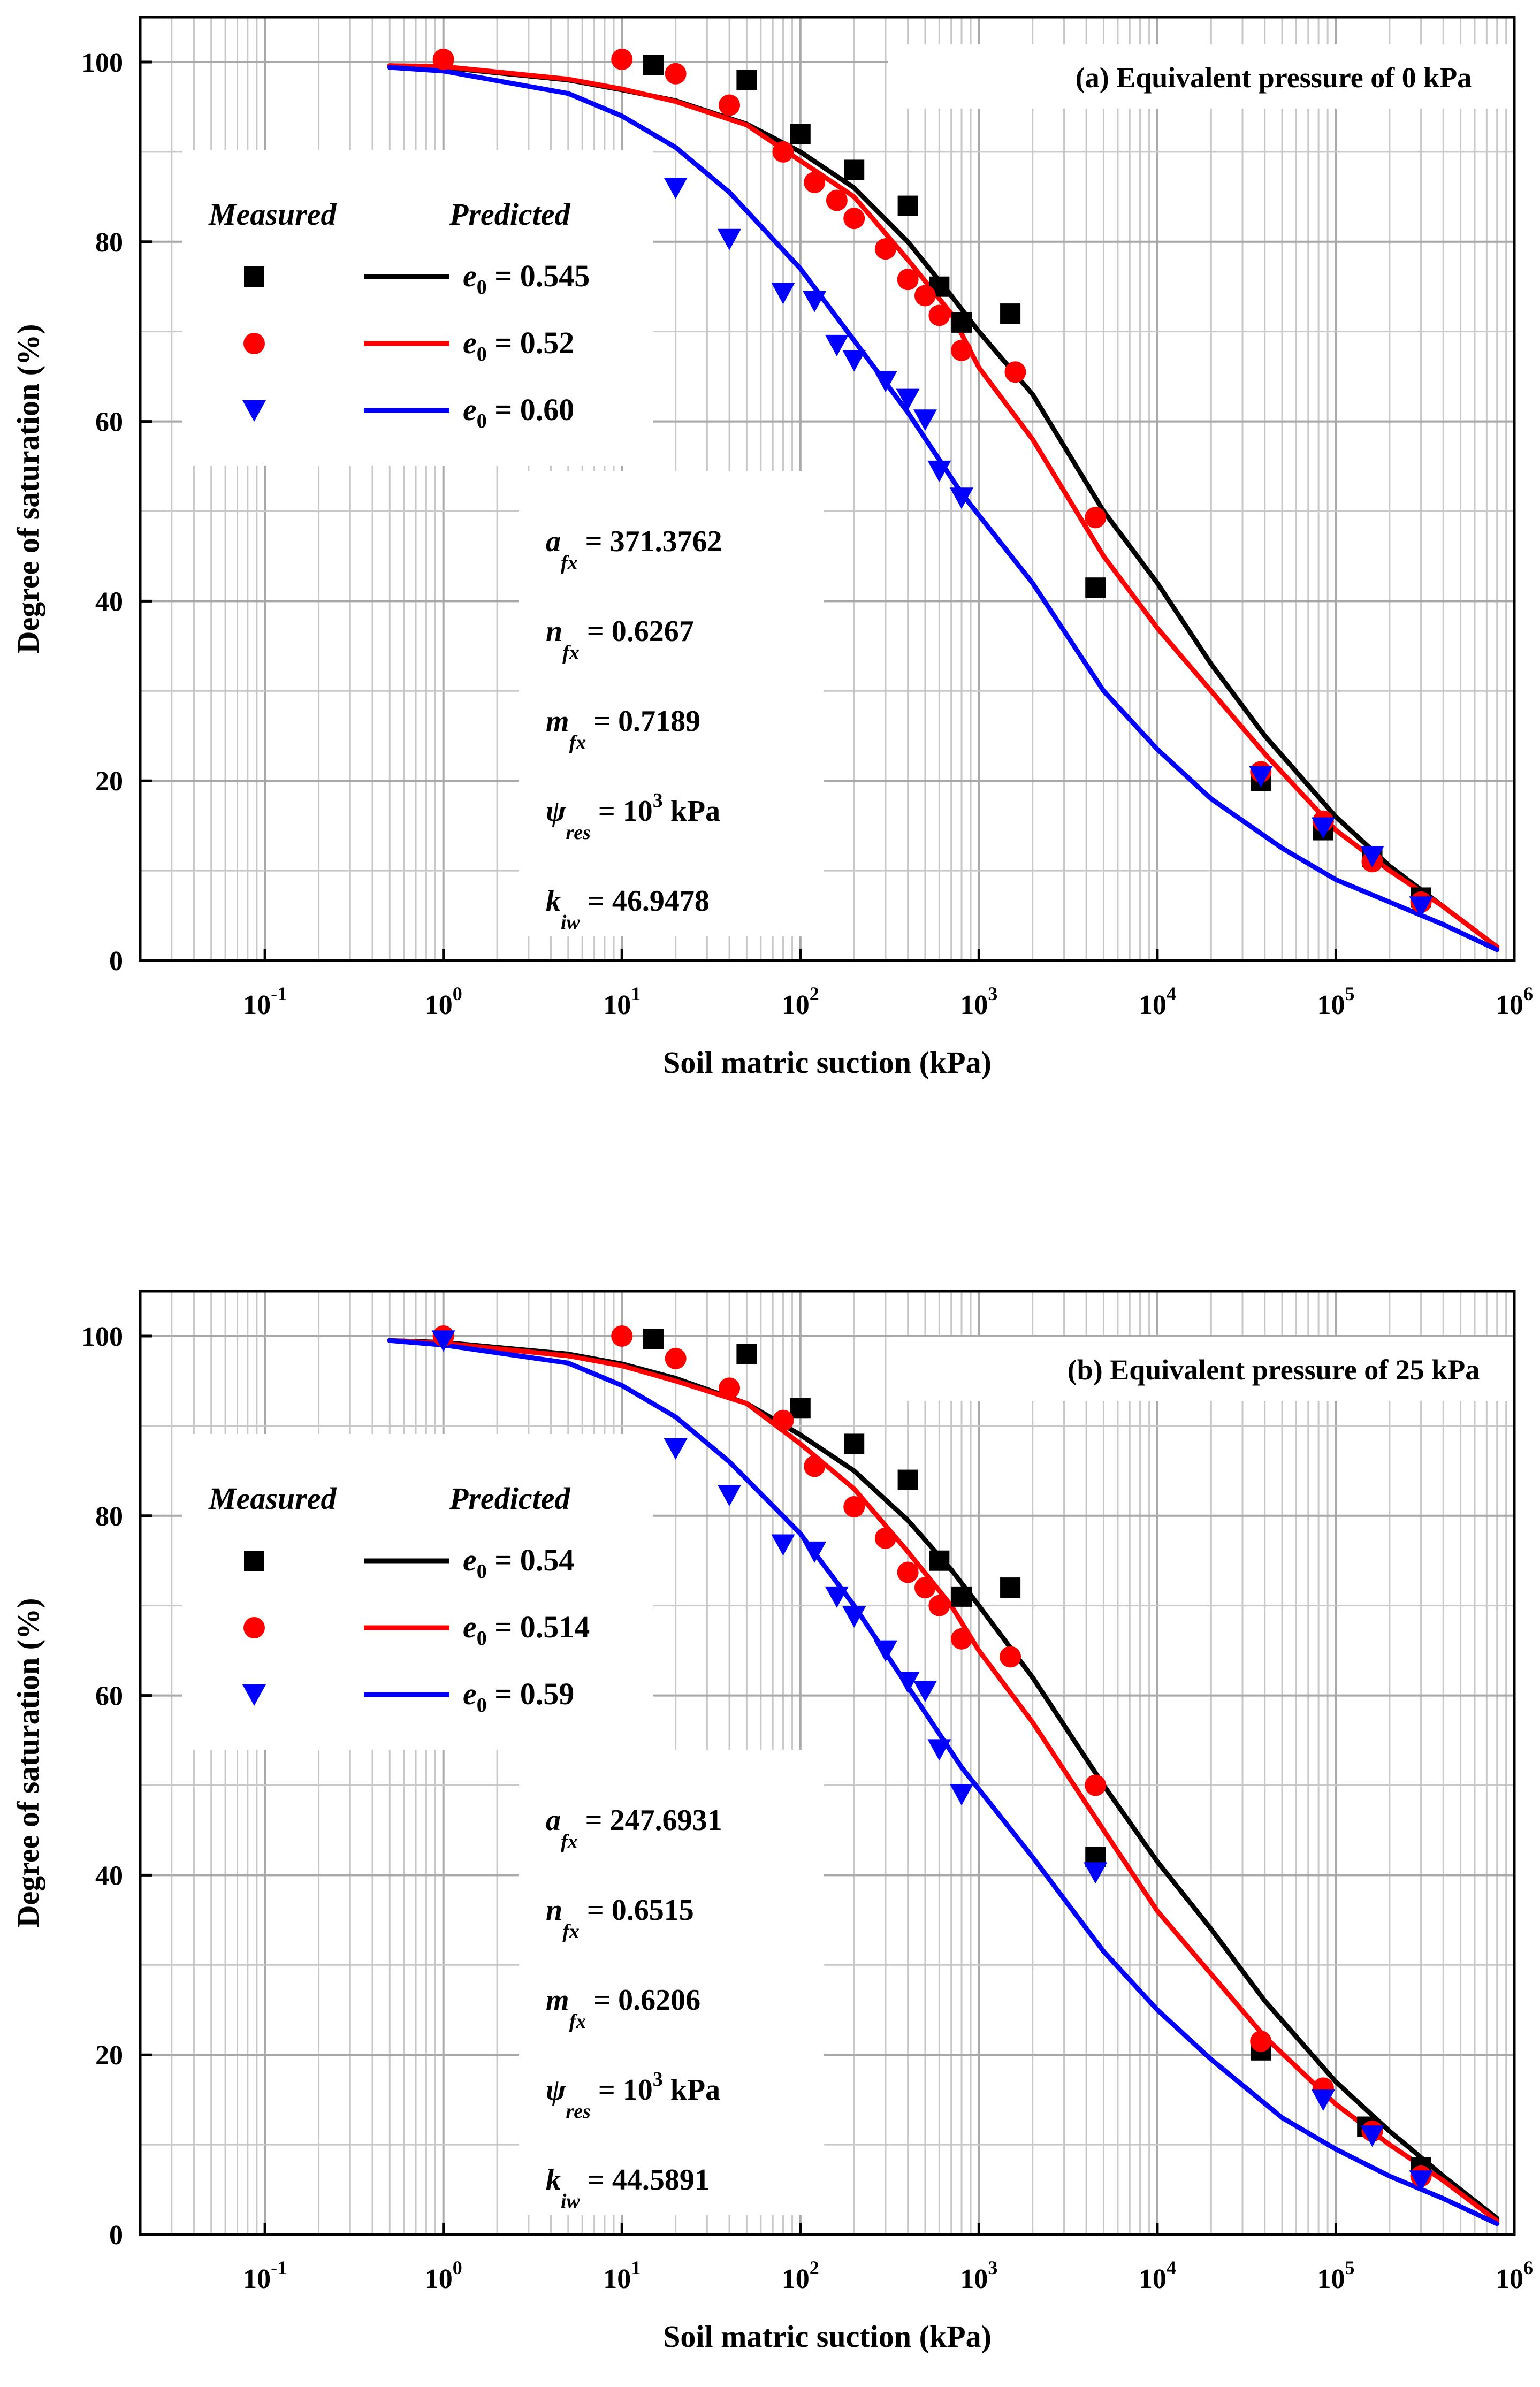 This screenshot has height=2387, width=1540. What do you see at coordinates (526, 278) in the screenshot?
I see `legend-entry-label: e0 = 0.545` at bounding box center [526, 278].